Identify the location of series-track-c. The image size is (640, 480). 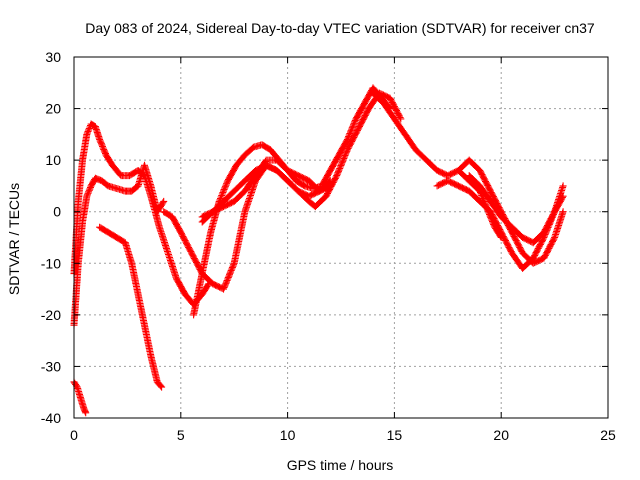
(131, 307).